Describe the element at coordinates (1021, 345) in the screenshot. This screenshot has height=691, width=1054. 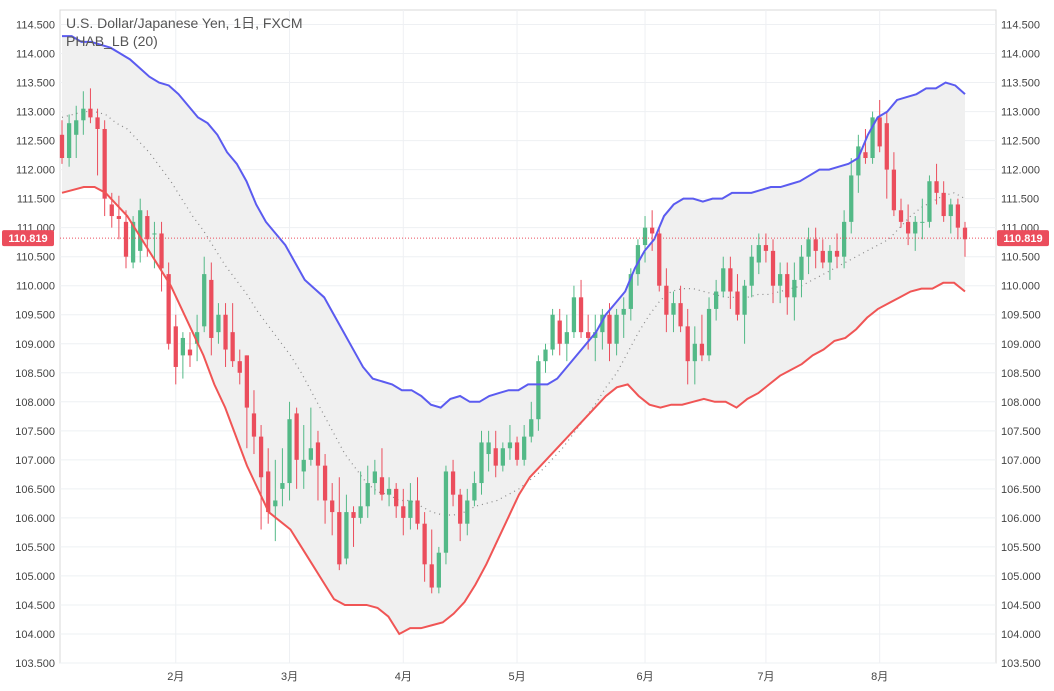
I see `y-tick-label-right: 109.000` at that location.